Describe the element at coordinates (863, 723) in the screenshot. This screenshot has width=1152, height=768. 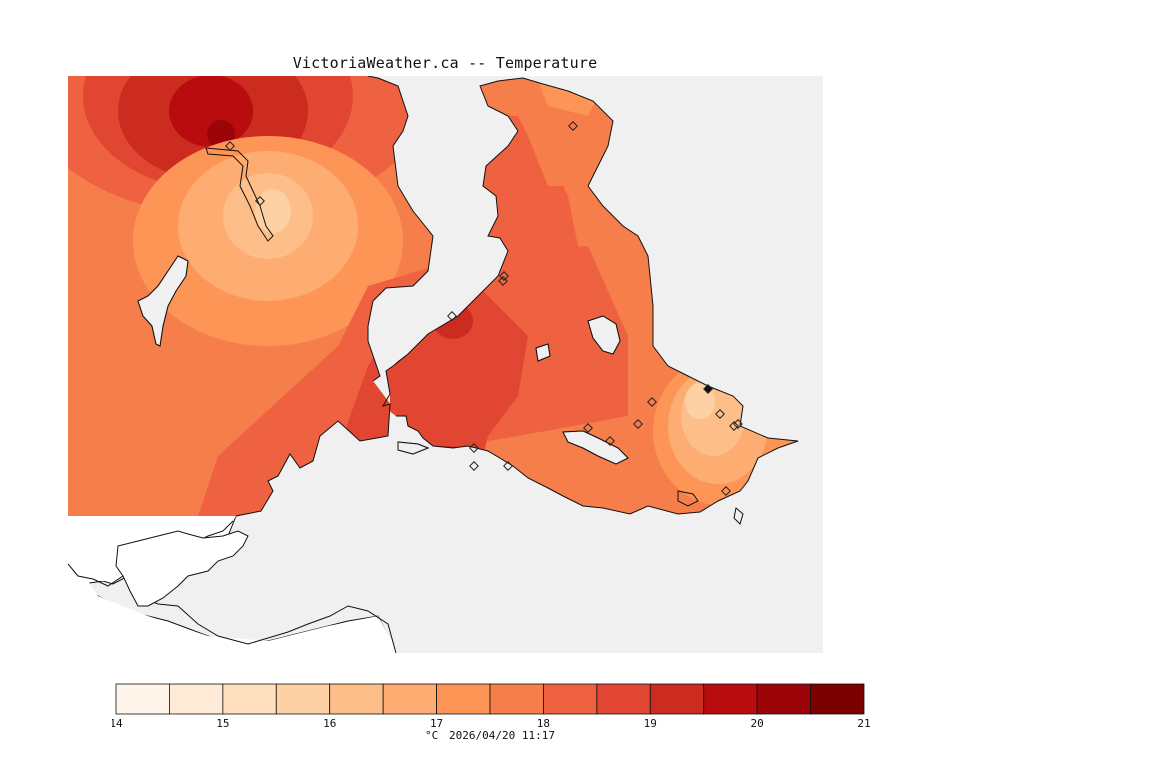
I see `legend-tick-label: 21` at that location.